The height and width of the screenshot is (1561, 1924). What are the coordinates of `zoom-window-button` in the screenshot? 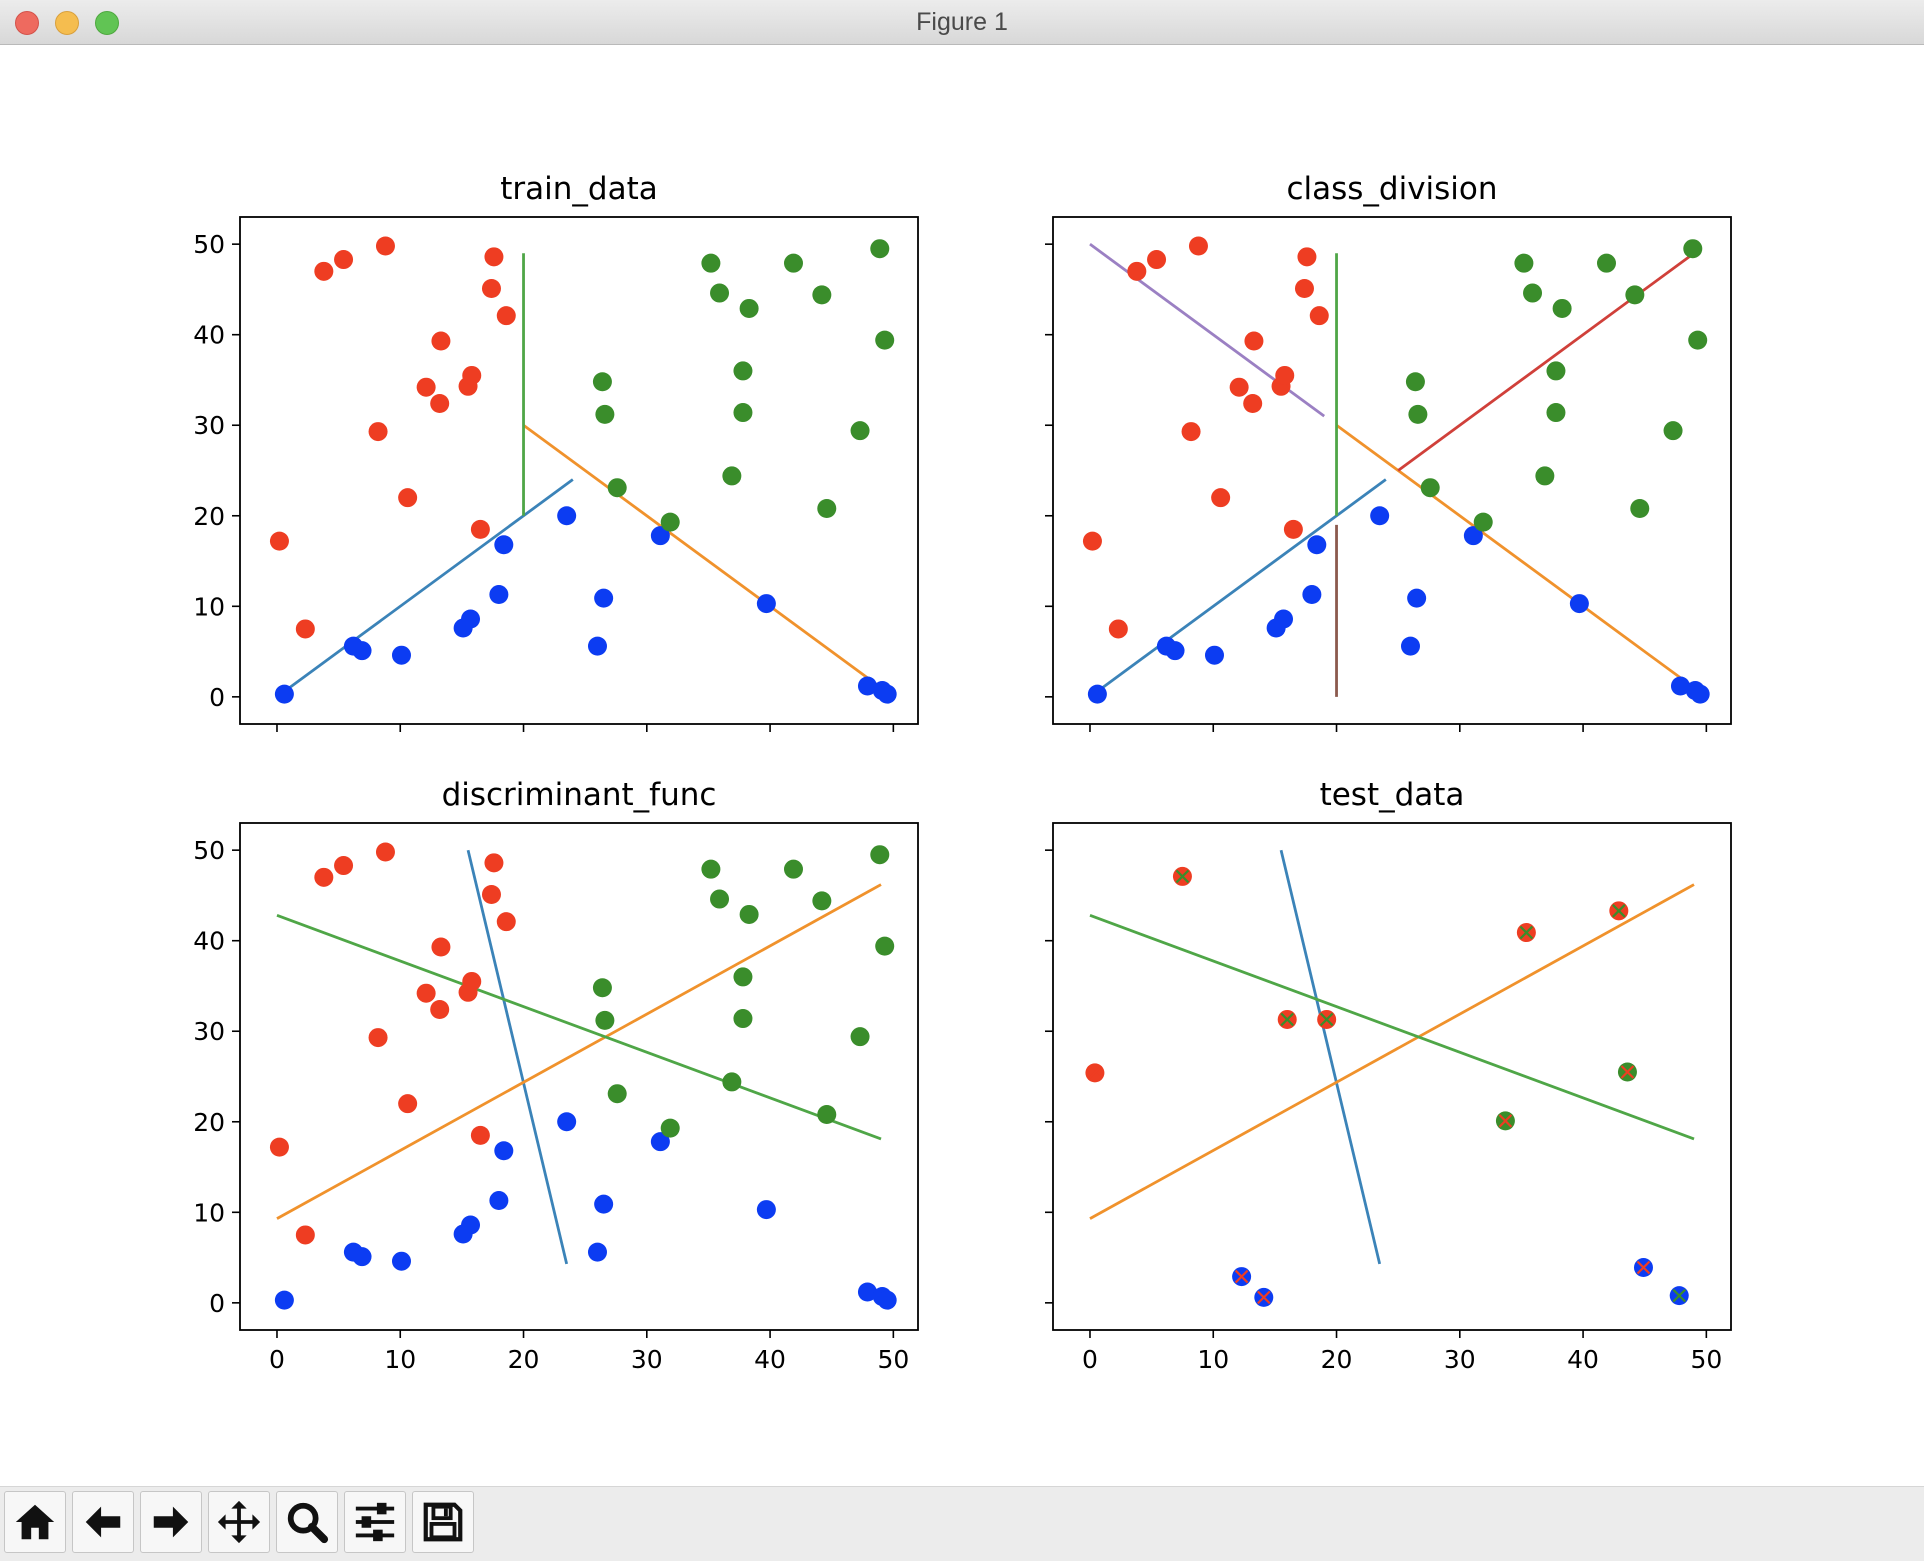 It's located at (107, 23).